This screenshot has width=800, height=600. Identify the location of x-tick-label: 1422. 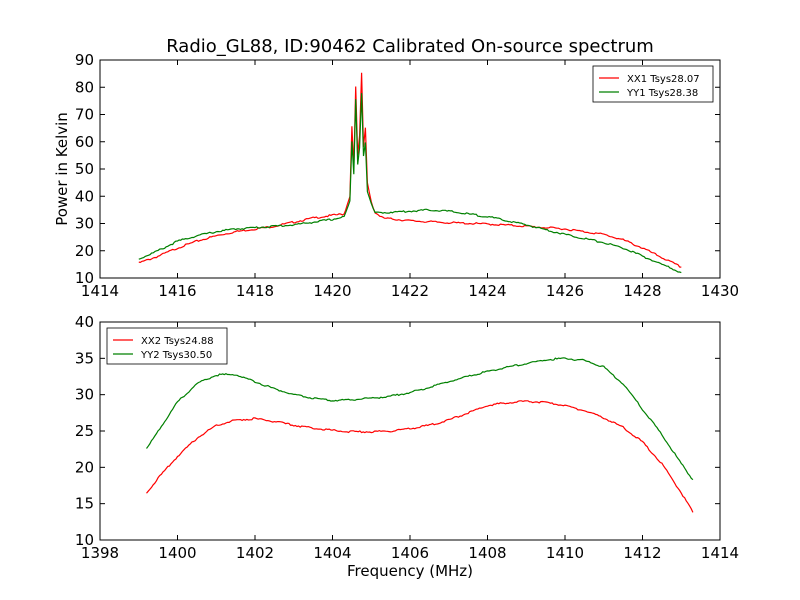
(410, 291).